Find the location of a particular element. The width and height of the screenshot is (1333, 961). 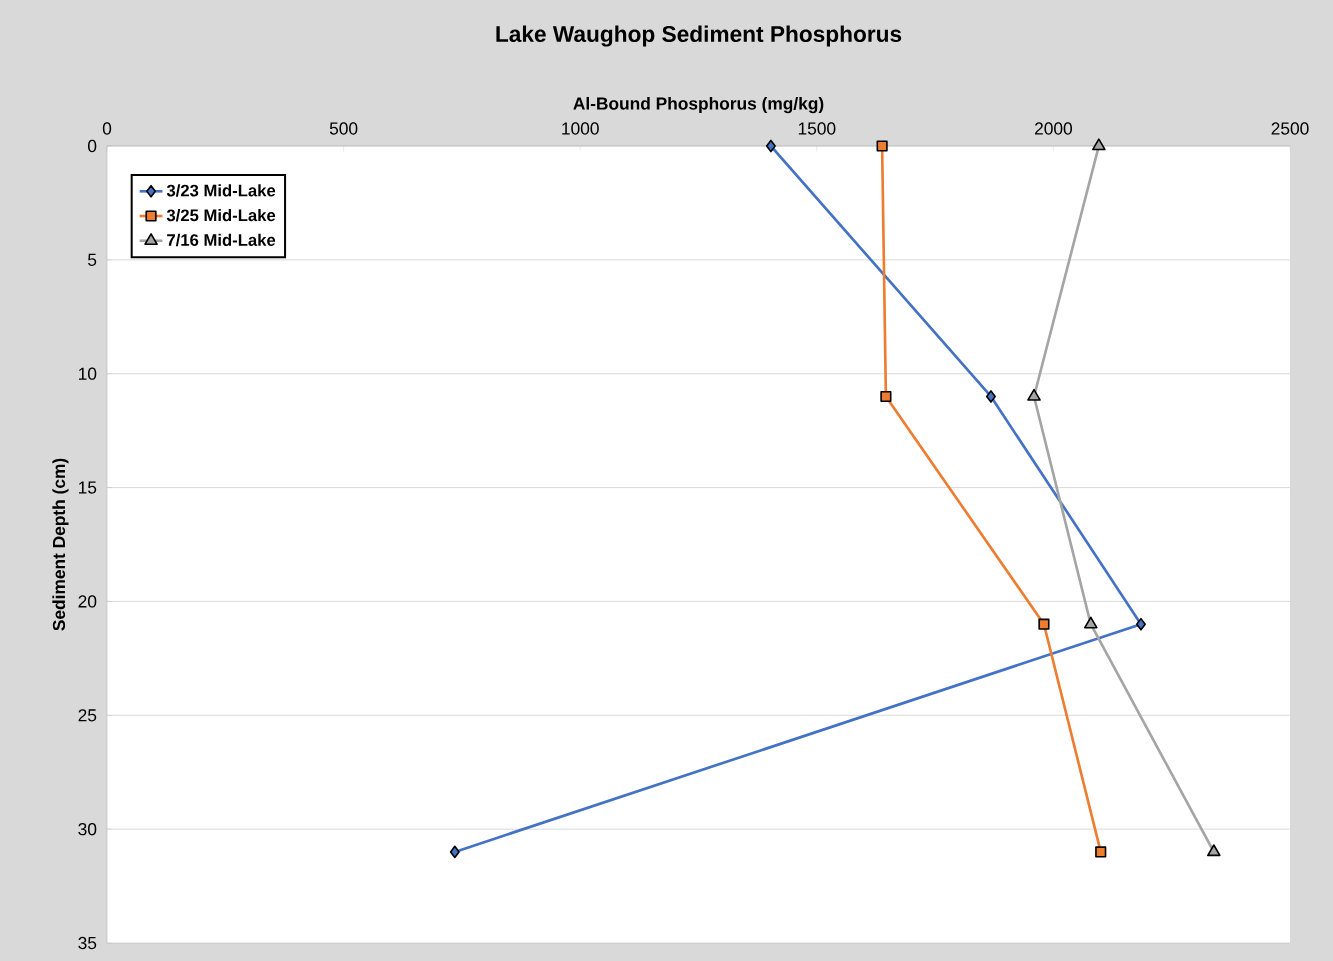

y-tick-label: 0 is located at coordinates (92, 146).